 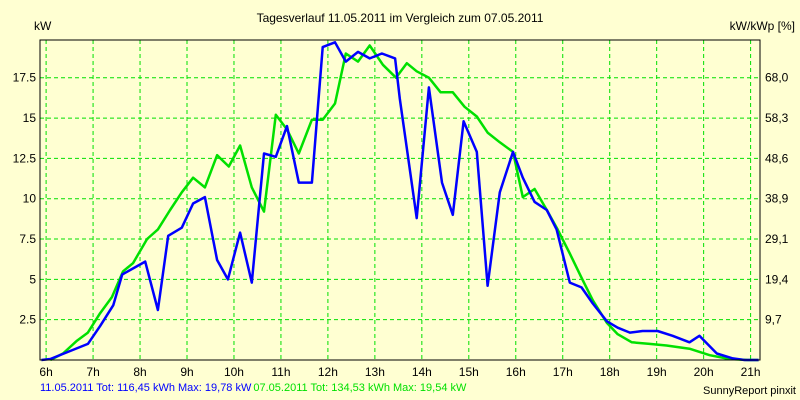 I want to click on x-tick-label: 14h, so click(x=422, y=372).